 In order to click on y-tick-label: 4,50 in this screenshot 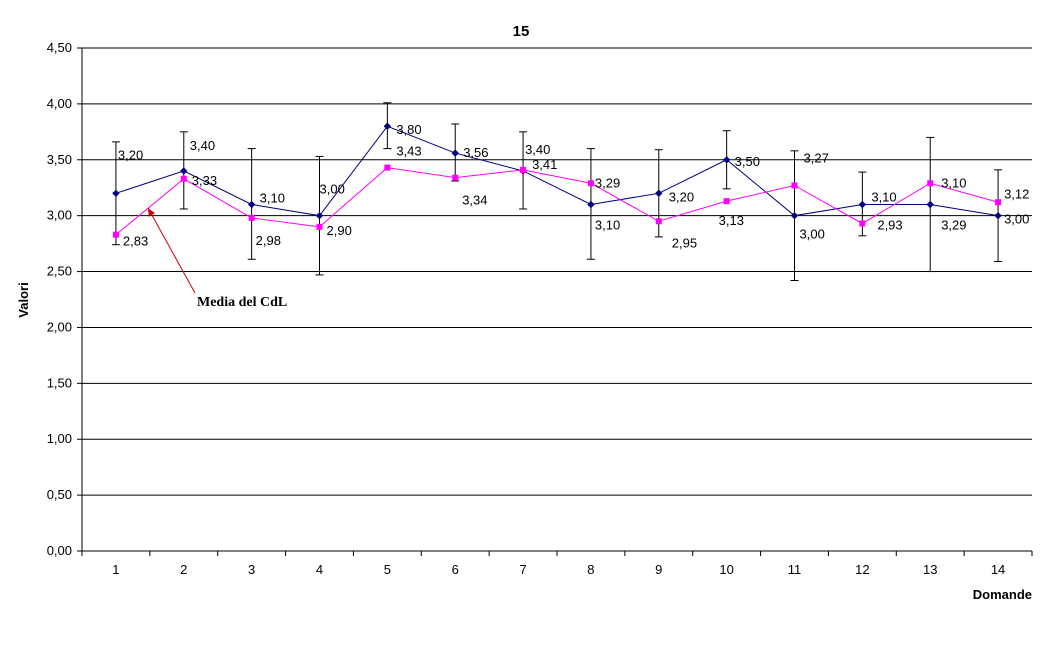, I will do `click(59, 47)`.